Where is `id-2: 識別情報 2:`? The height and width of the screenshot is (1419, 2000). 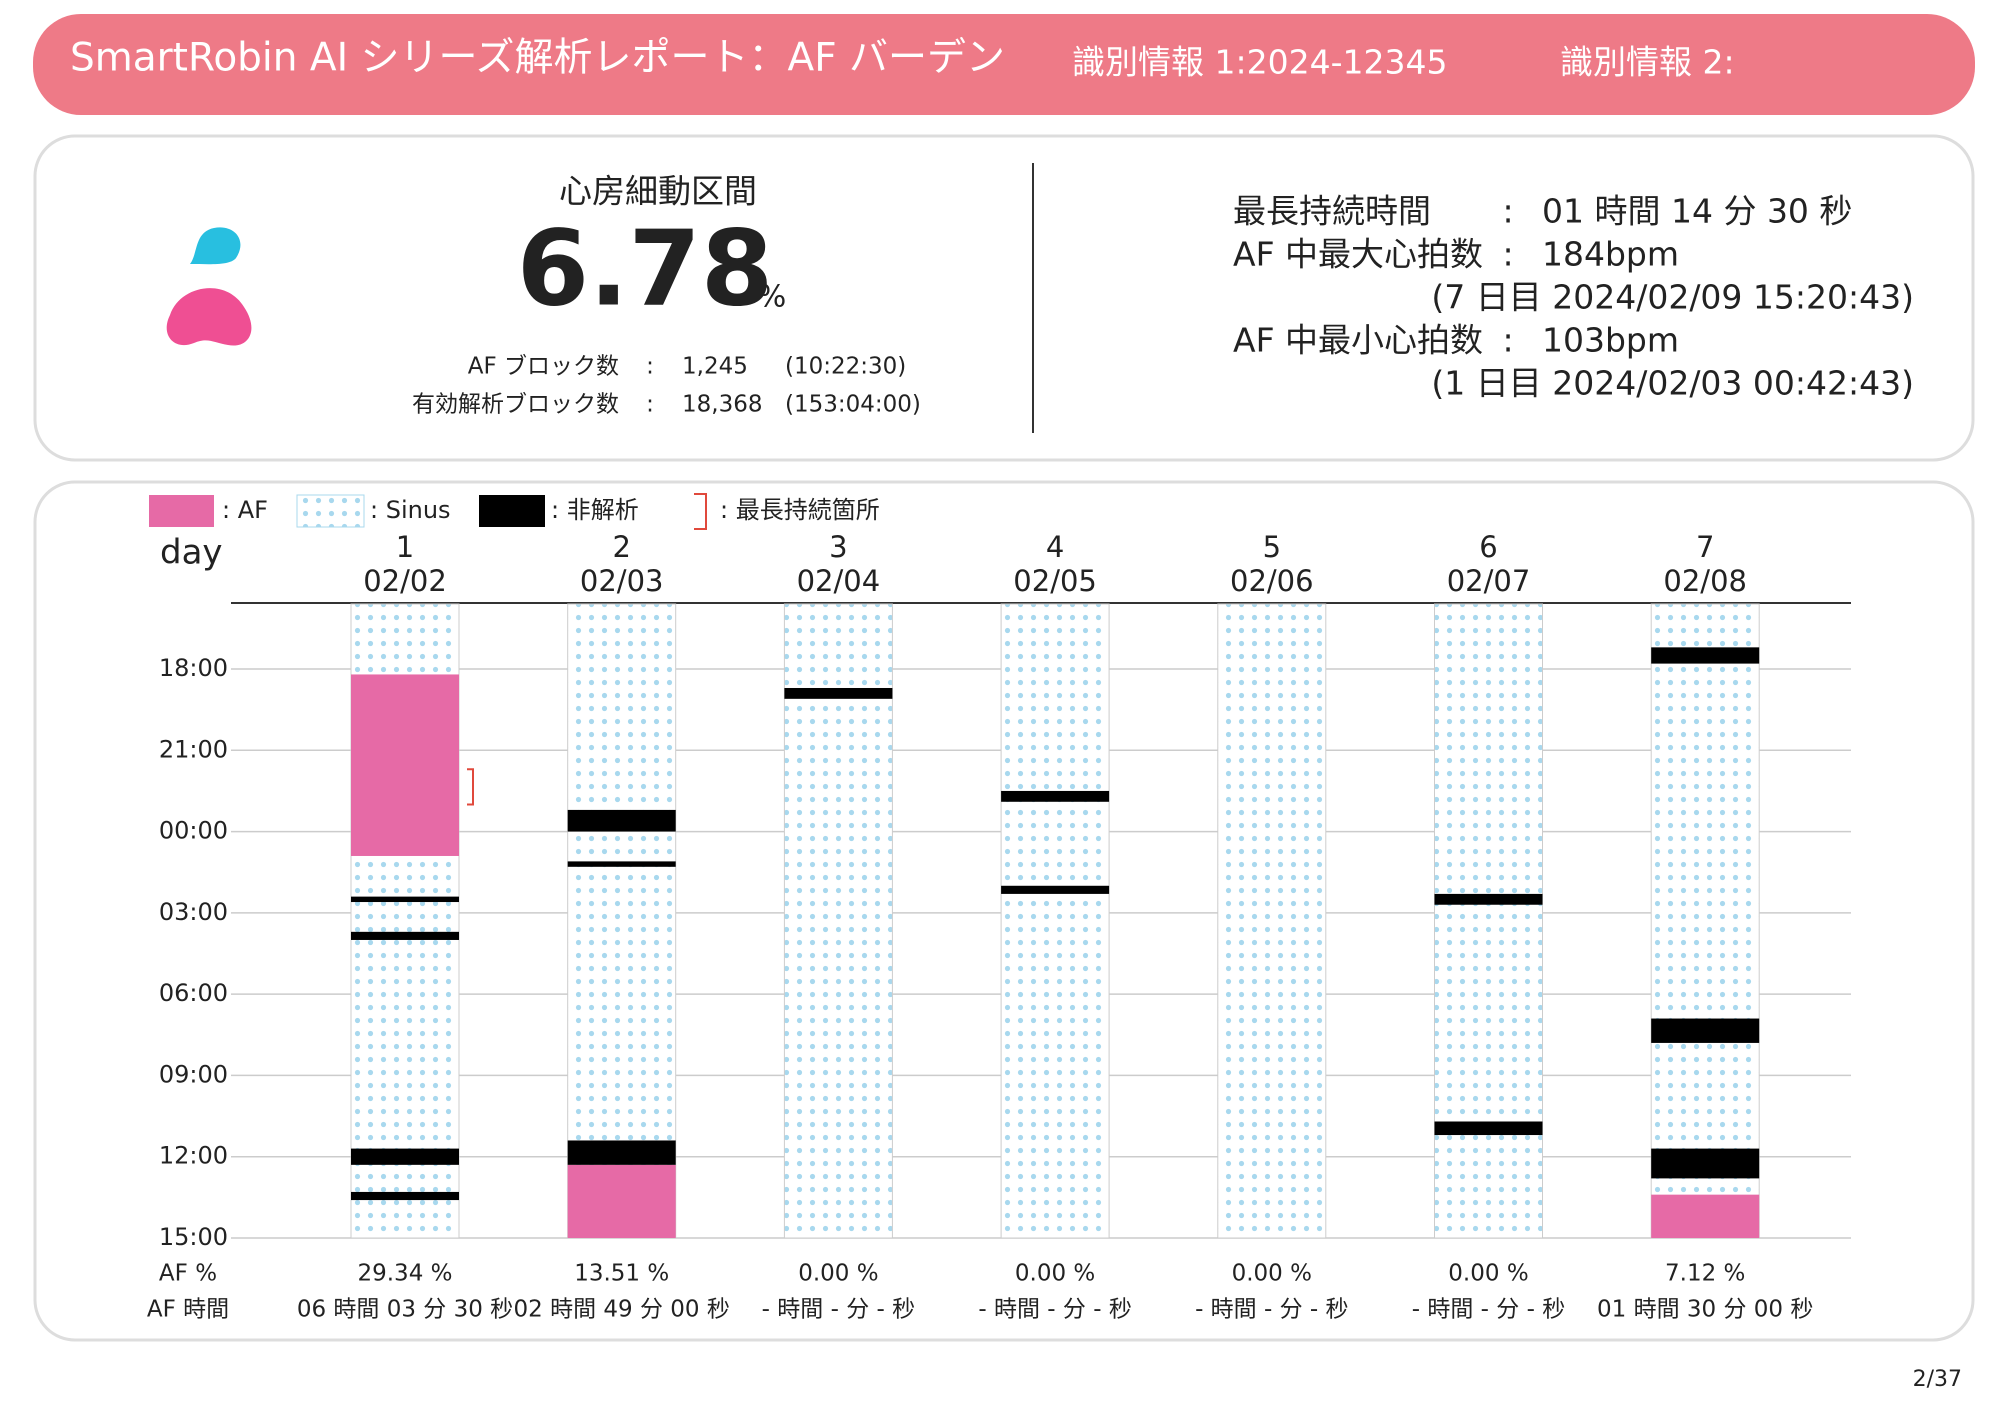
id-2: 識別情報 2: is located at coordinates (1647, 62).